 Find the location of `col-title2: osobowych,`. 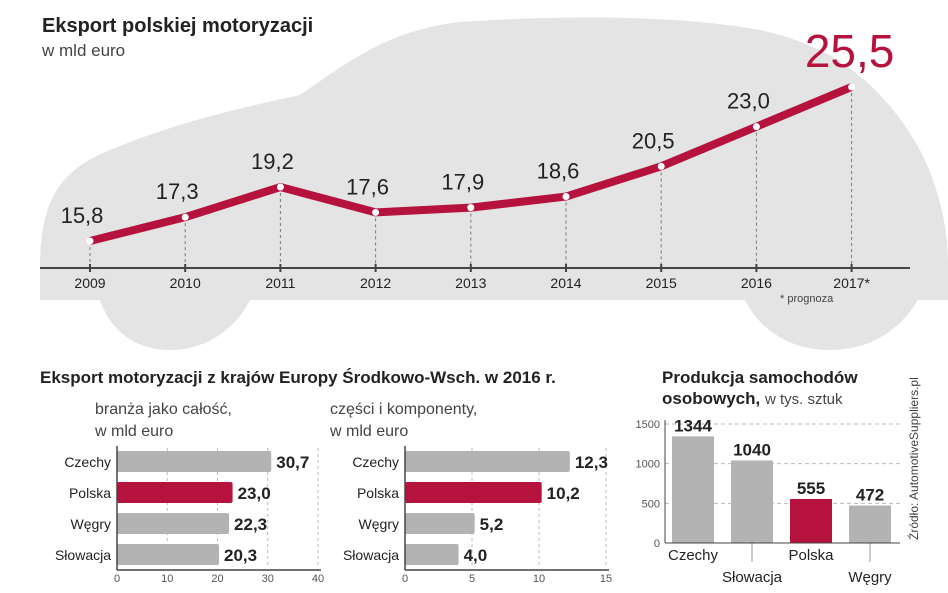

col-title2: osobowych, is located at coordinates (711, 398).